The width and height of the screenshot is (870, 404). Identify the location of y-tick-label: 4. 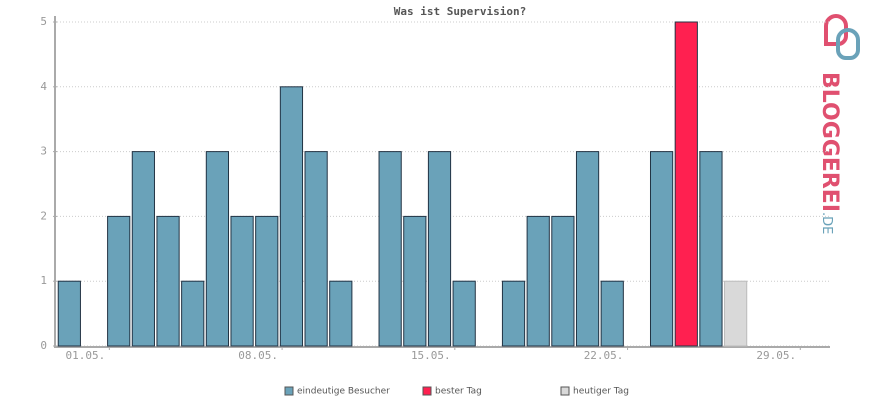
(43, 86).